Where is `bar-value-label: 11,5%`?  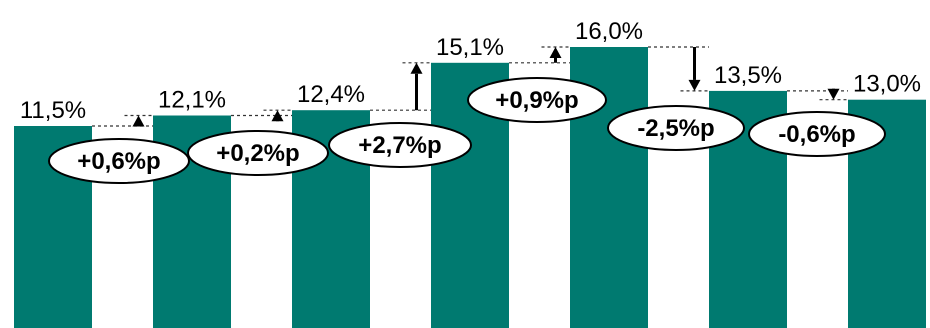 bar-value-label: 11,5% is located at coordinates (53, 110).